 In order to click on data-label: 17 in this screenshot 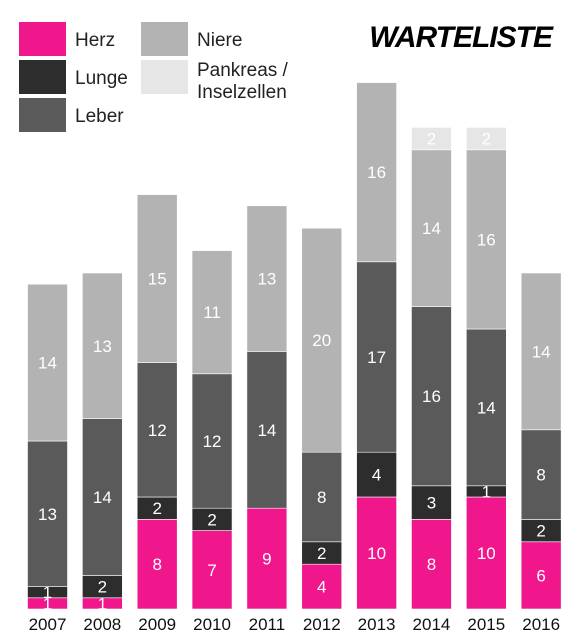, I will do `click(376, 357)`.